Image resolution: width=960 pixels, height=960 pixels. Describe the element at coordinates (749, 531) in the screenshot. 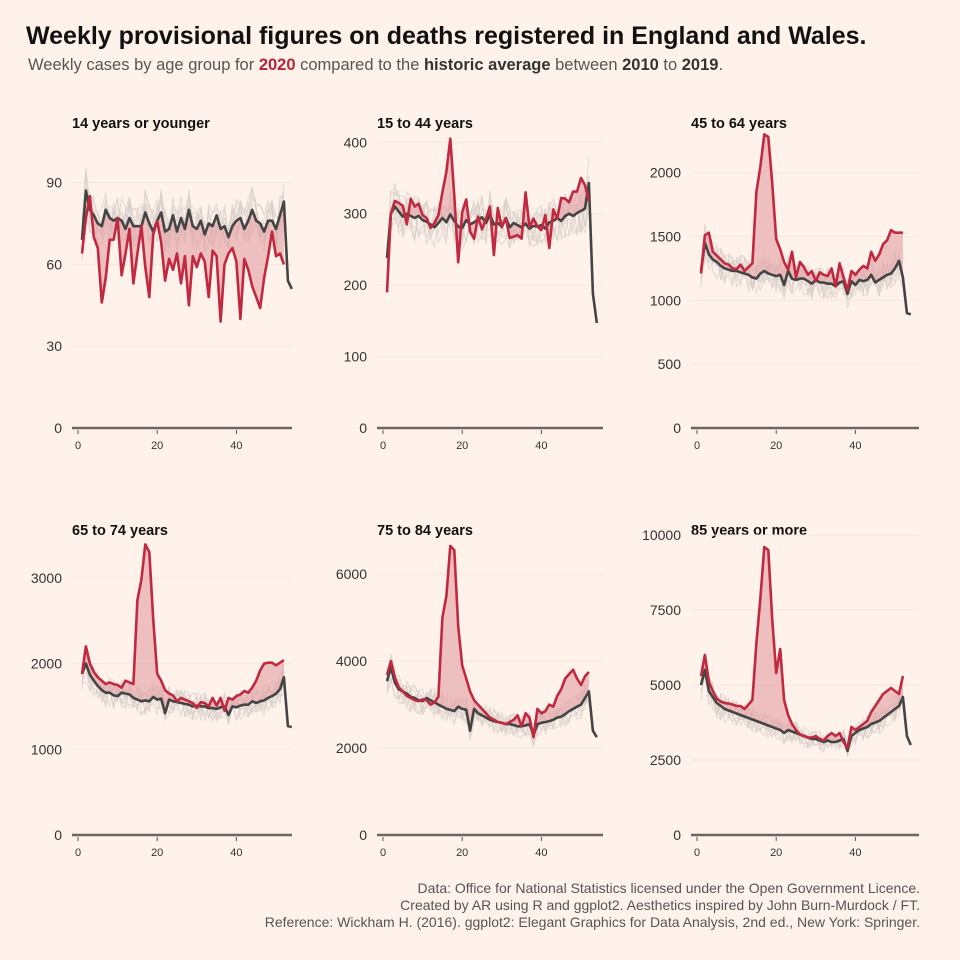

I see `panel-title: 85 years or more` at that location.